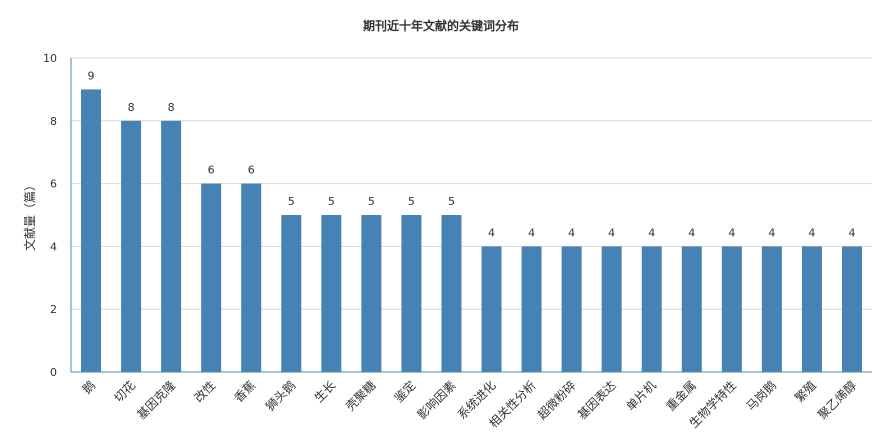  Describe the element at coordinates (640, 395) in the screenshot. I see `x-tick-label: 单片机` at that location.